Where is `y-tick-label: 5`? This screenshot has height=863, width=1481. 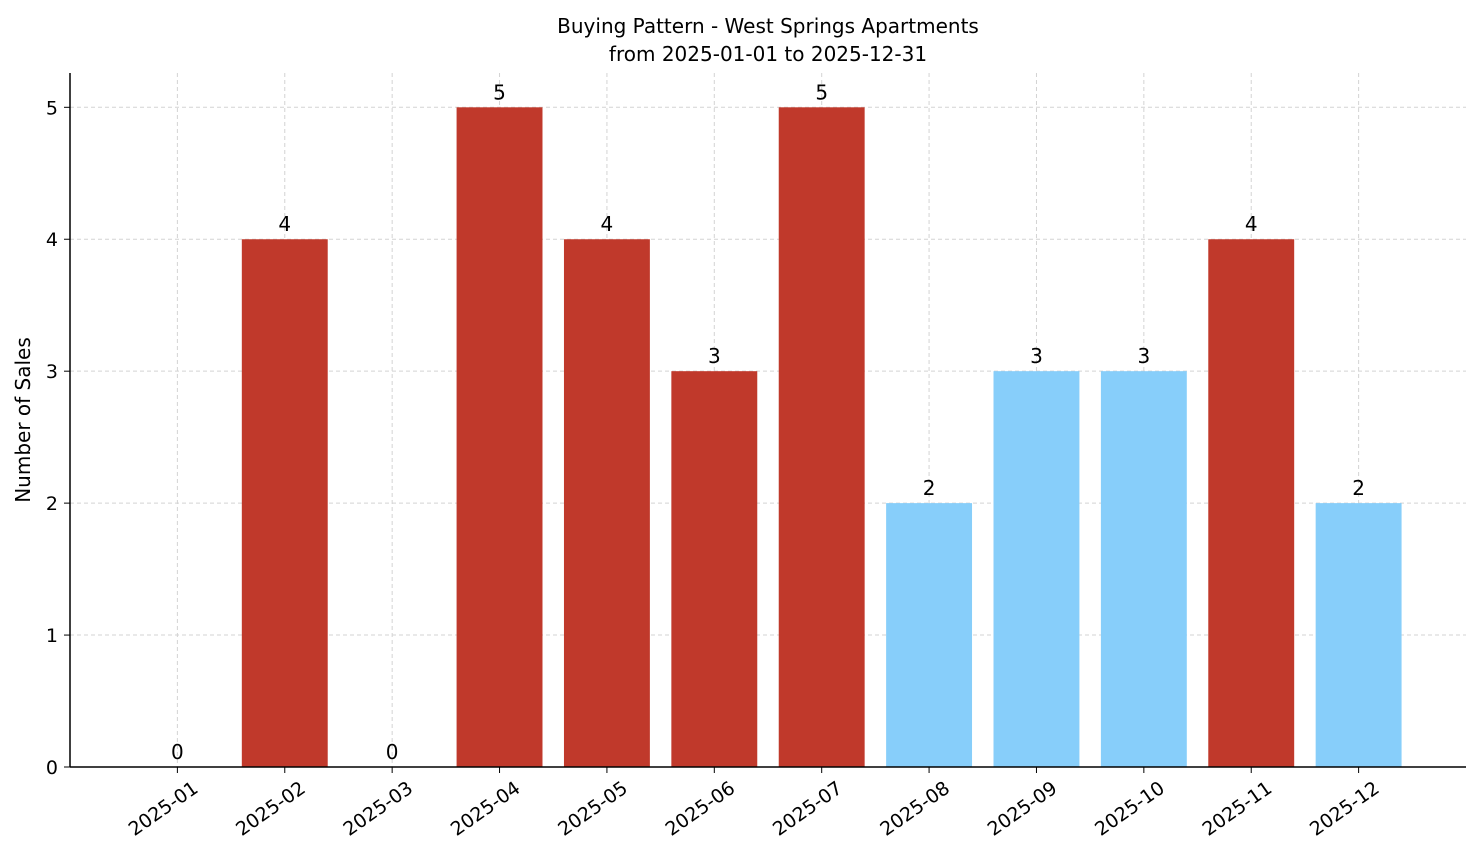
y-tick-label: 5 is located at coordinates (52, 108).